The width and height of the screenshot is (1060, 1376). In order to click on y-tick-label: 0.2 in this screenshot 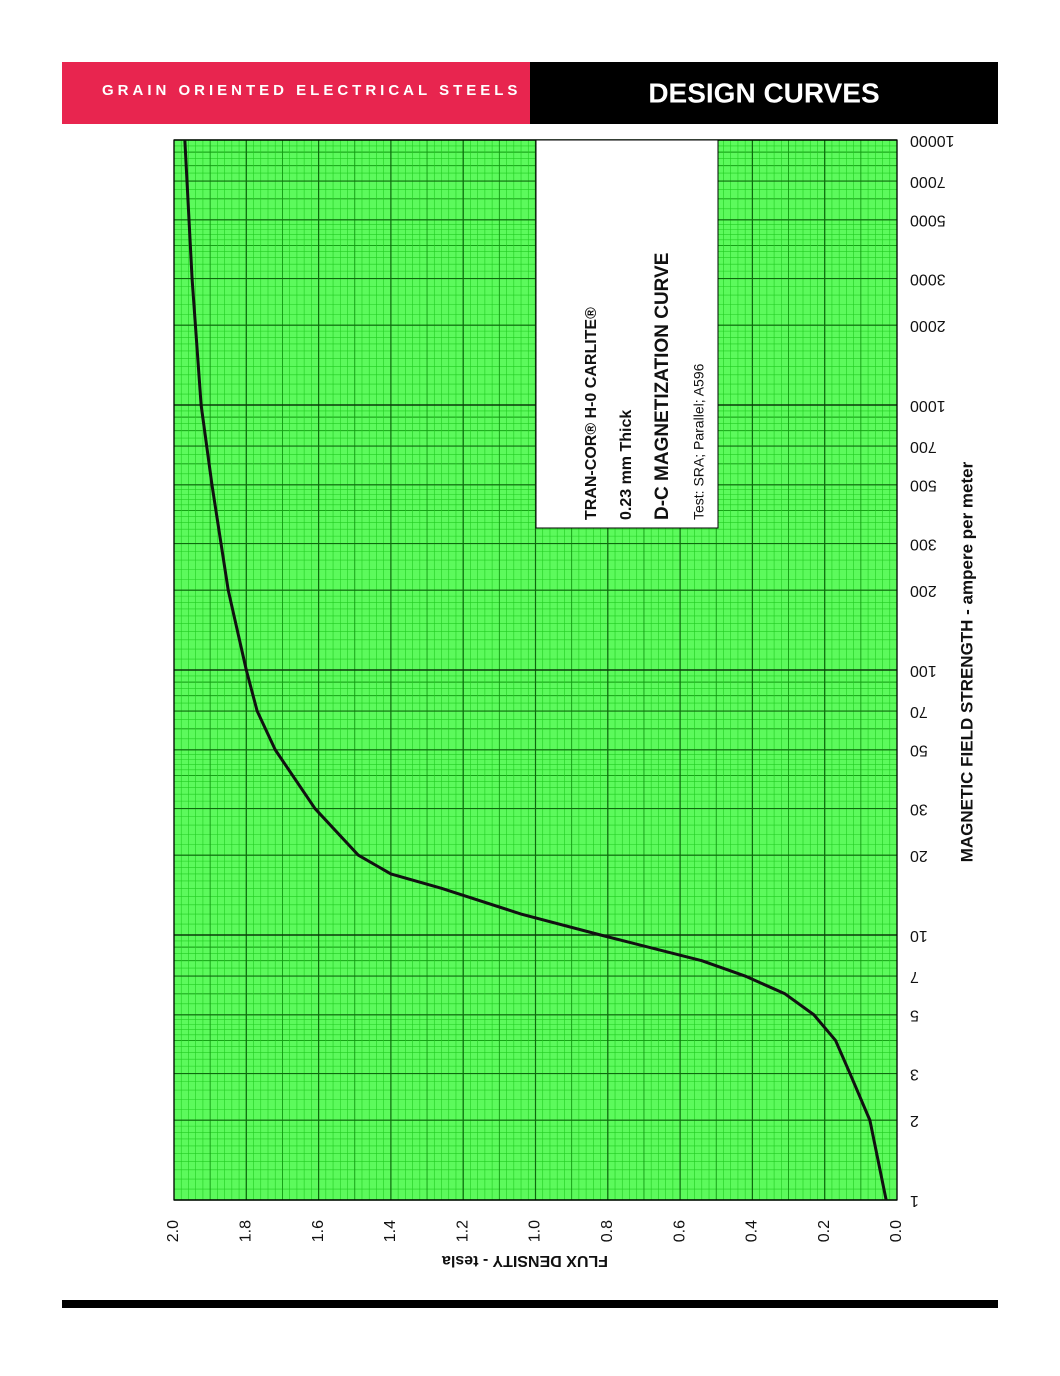, I will do `click(824, 1231)`.